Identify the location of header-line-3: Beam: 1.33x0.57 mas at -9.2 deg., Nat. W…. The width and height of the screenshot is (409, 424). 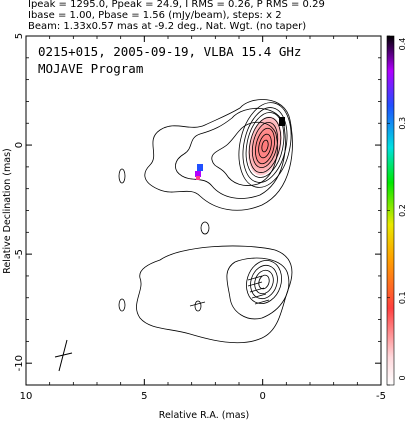
(167, 26).